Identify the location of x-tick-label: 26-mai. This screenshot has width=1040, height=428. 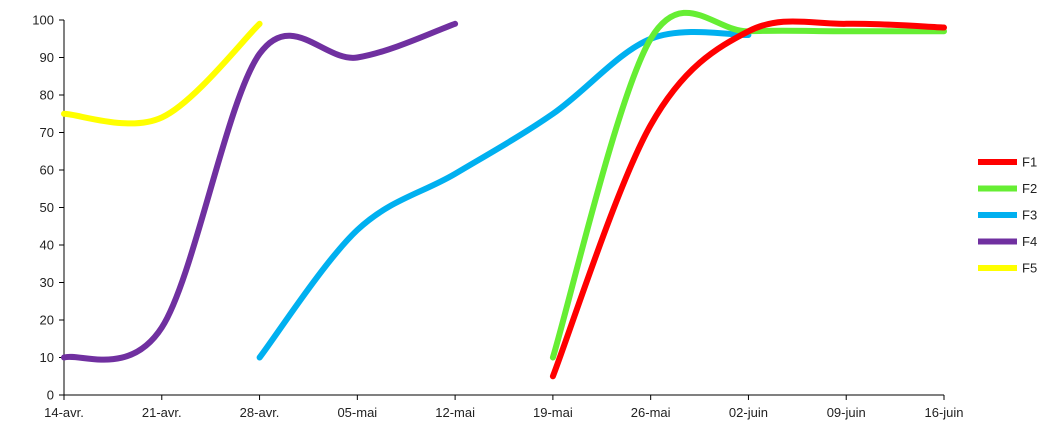
(651, 412).